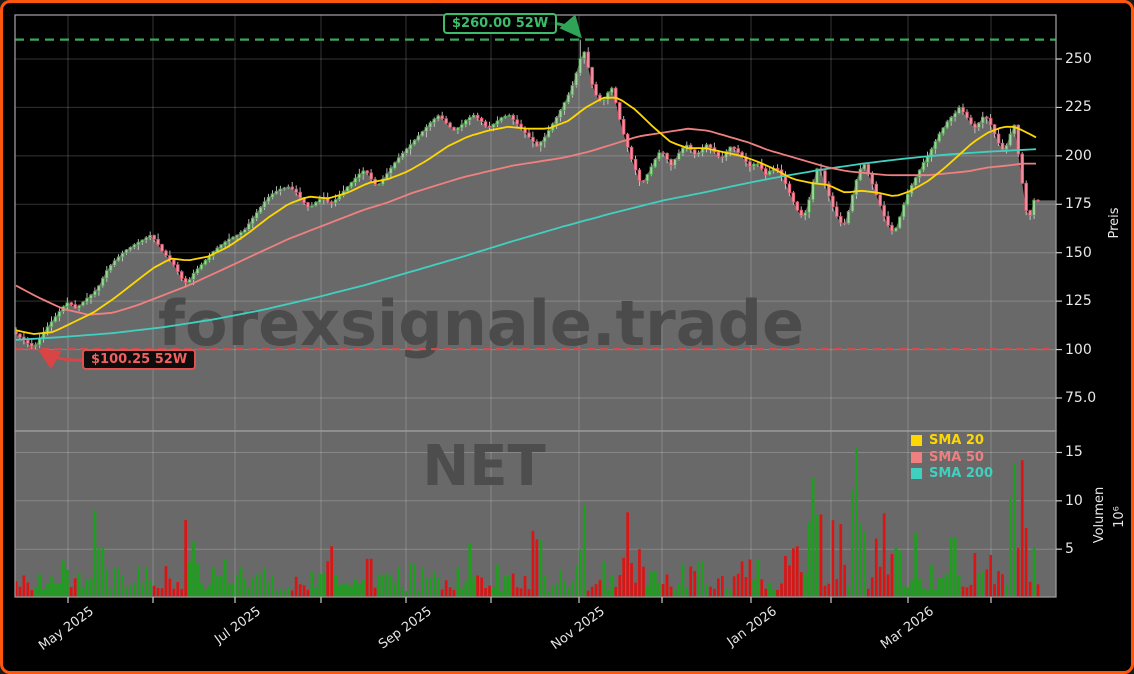 This screenshot has height=674, width=1134. Describe the element at coordinates (1078, 301) in the screenshot. I see `price-tick-label: 125` at that location.